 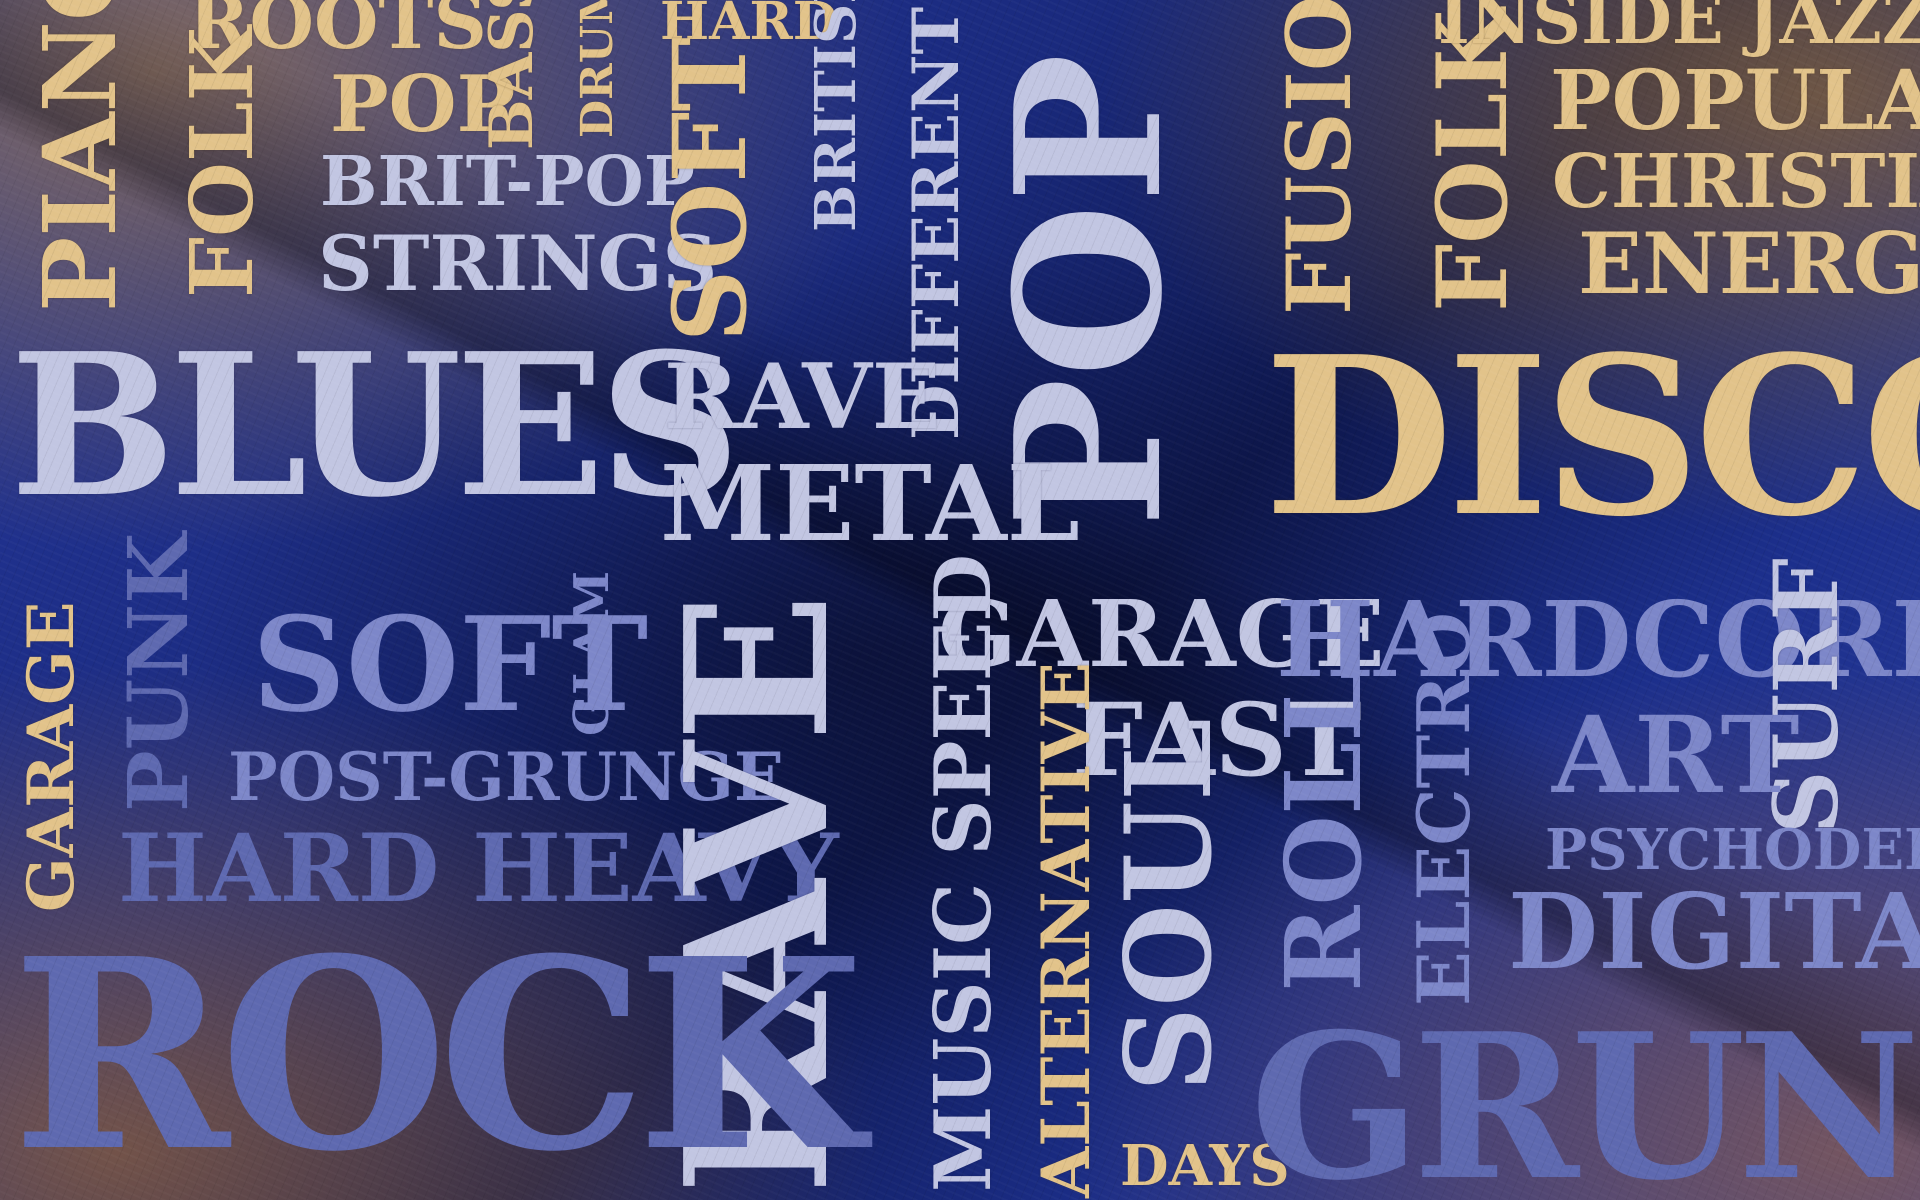 What do you see at coordinates (1217, 740) in the screenshot?
I see `word-fast: FAST` at bounding box center [1217, 740].